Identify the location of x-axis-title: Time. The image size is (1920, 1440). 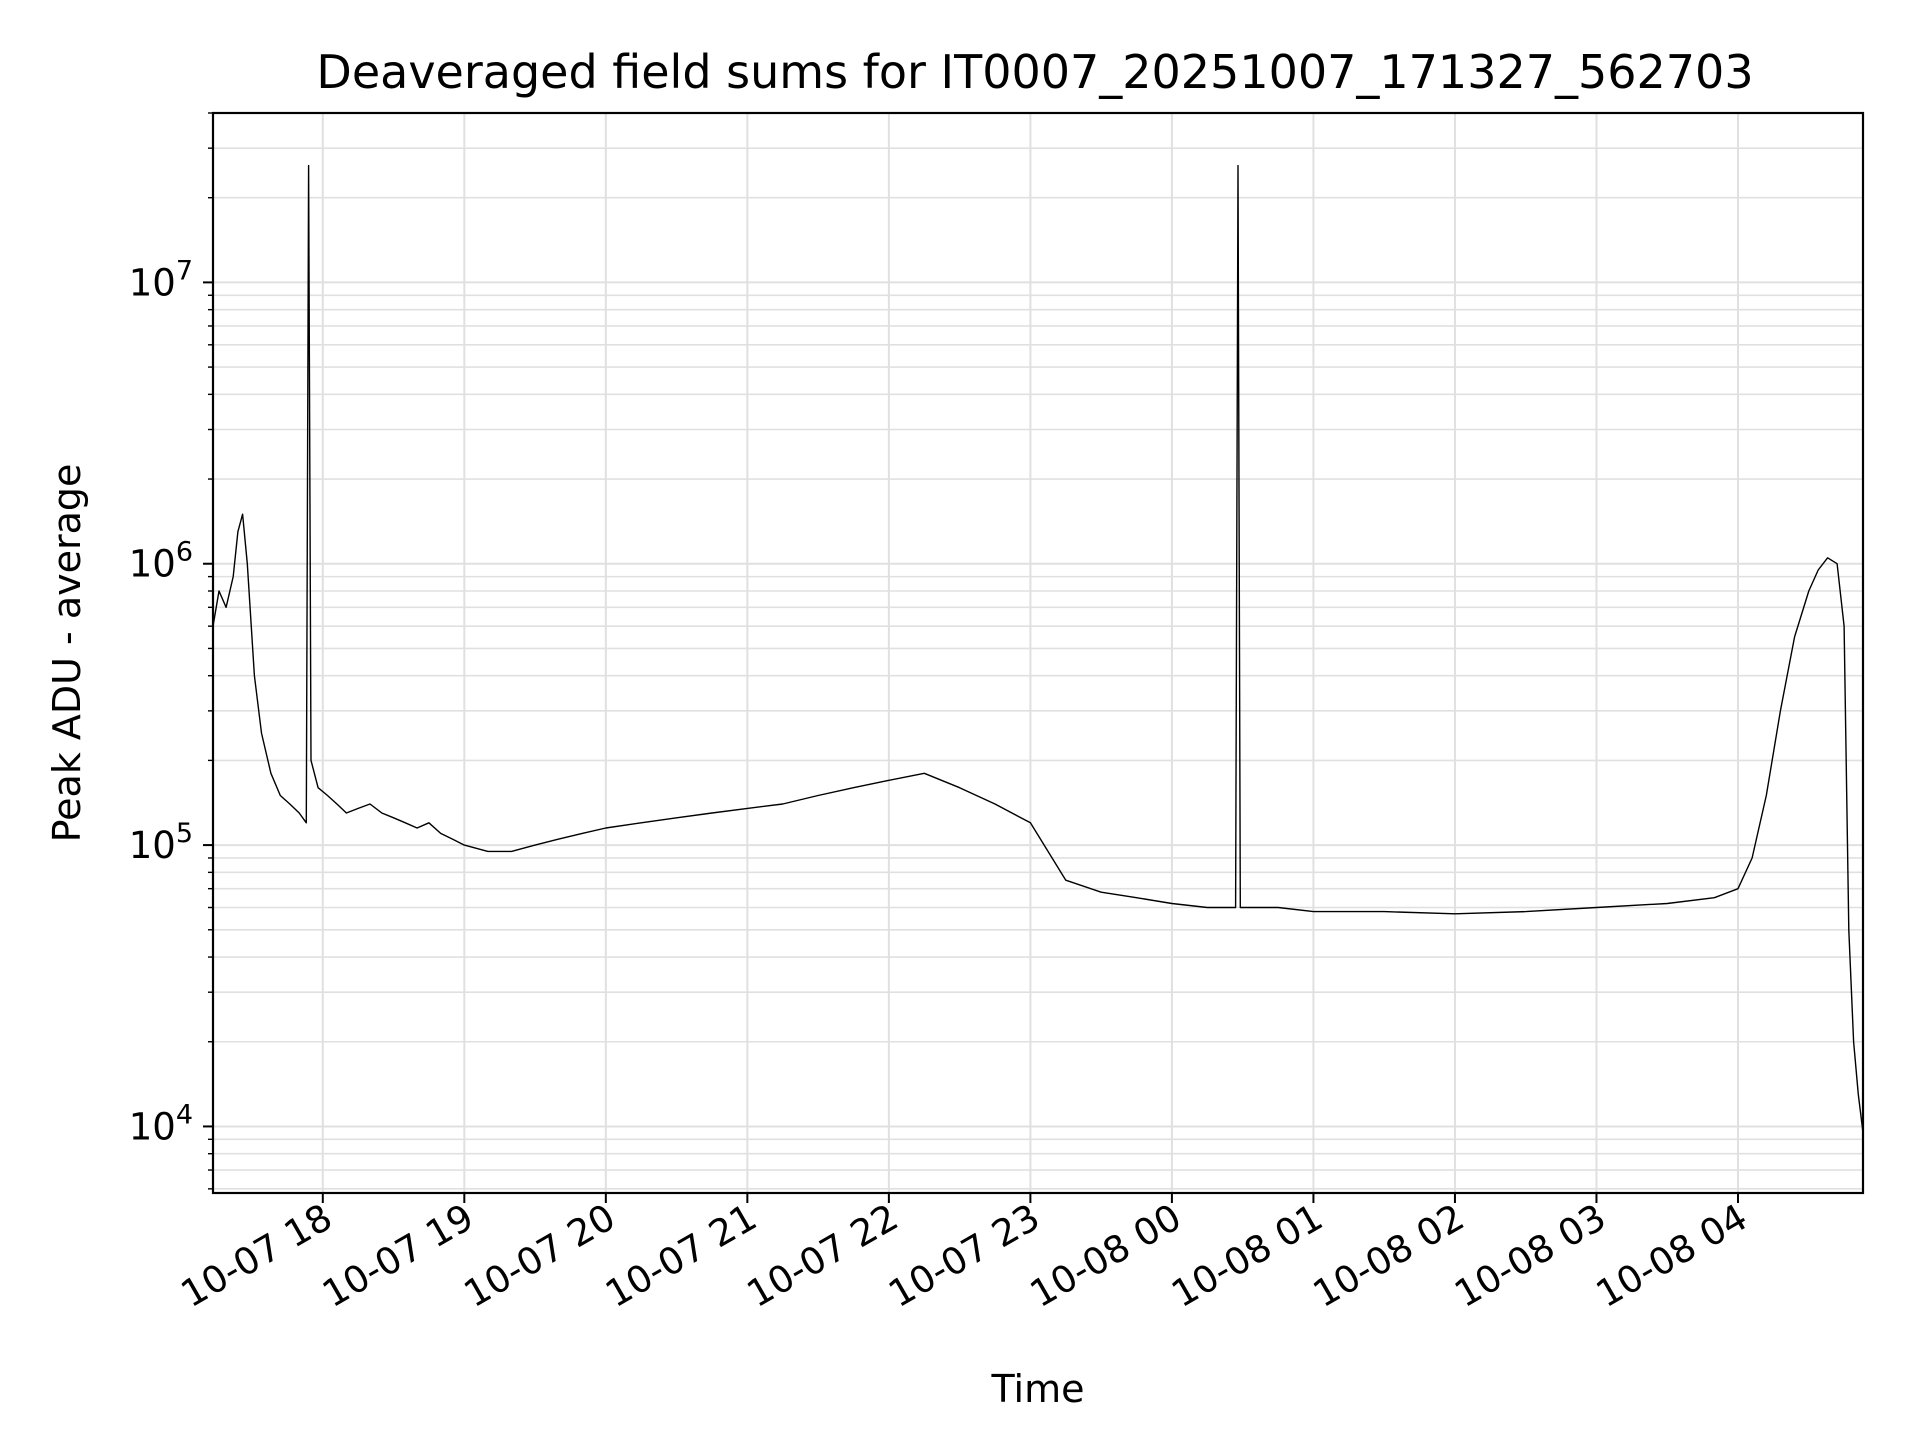
(1038, 1389).